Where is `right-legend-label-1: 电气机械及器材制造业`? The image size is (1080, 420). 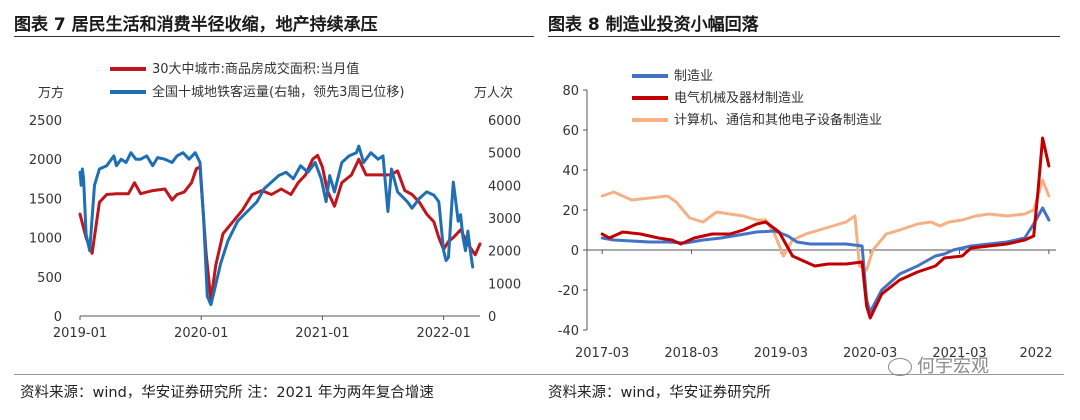
right-legend-label-1: 电气机械及器材制造业 is located at coordinates (739, 98).